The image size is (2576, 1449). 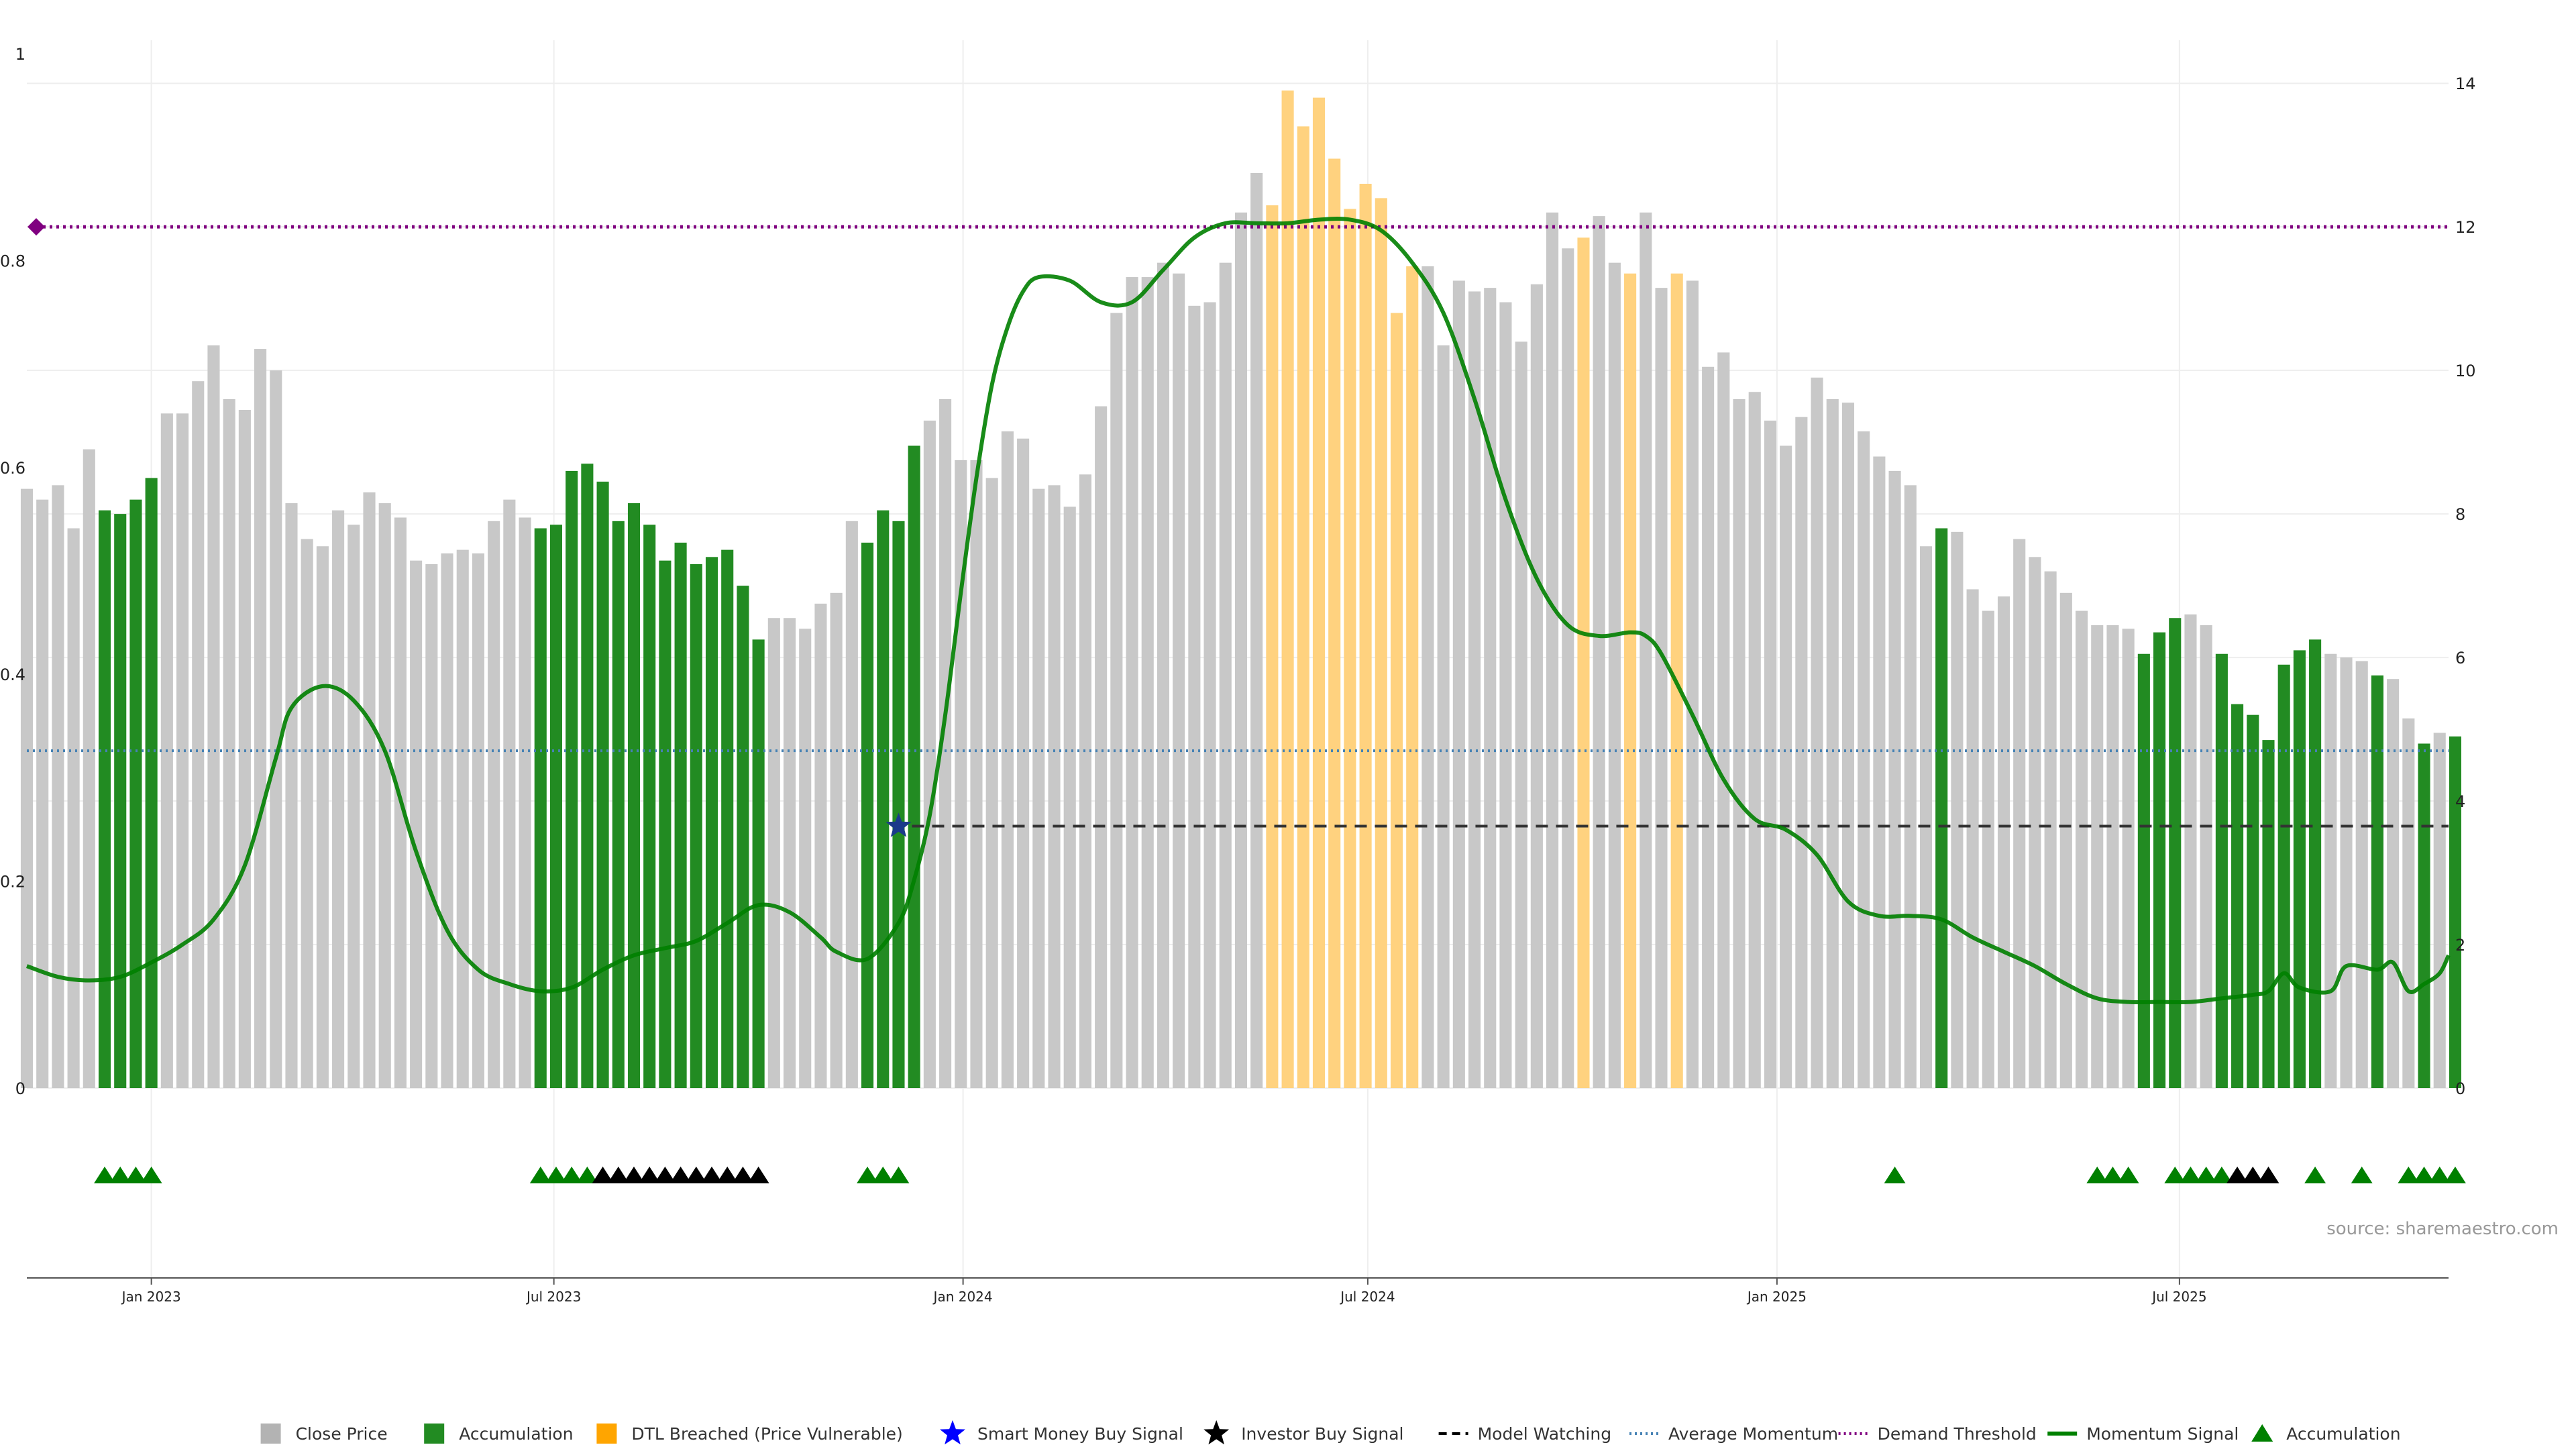 I want to click on legend-item: Average Momentum, so click(x=1733, y=1434).